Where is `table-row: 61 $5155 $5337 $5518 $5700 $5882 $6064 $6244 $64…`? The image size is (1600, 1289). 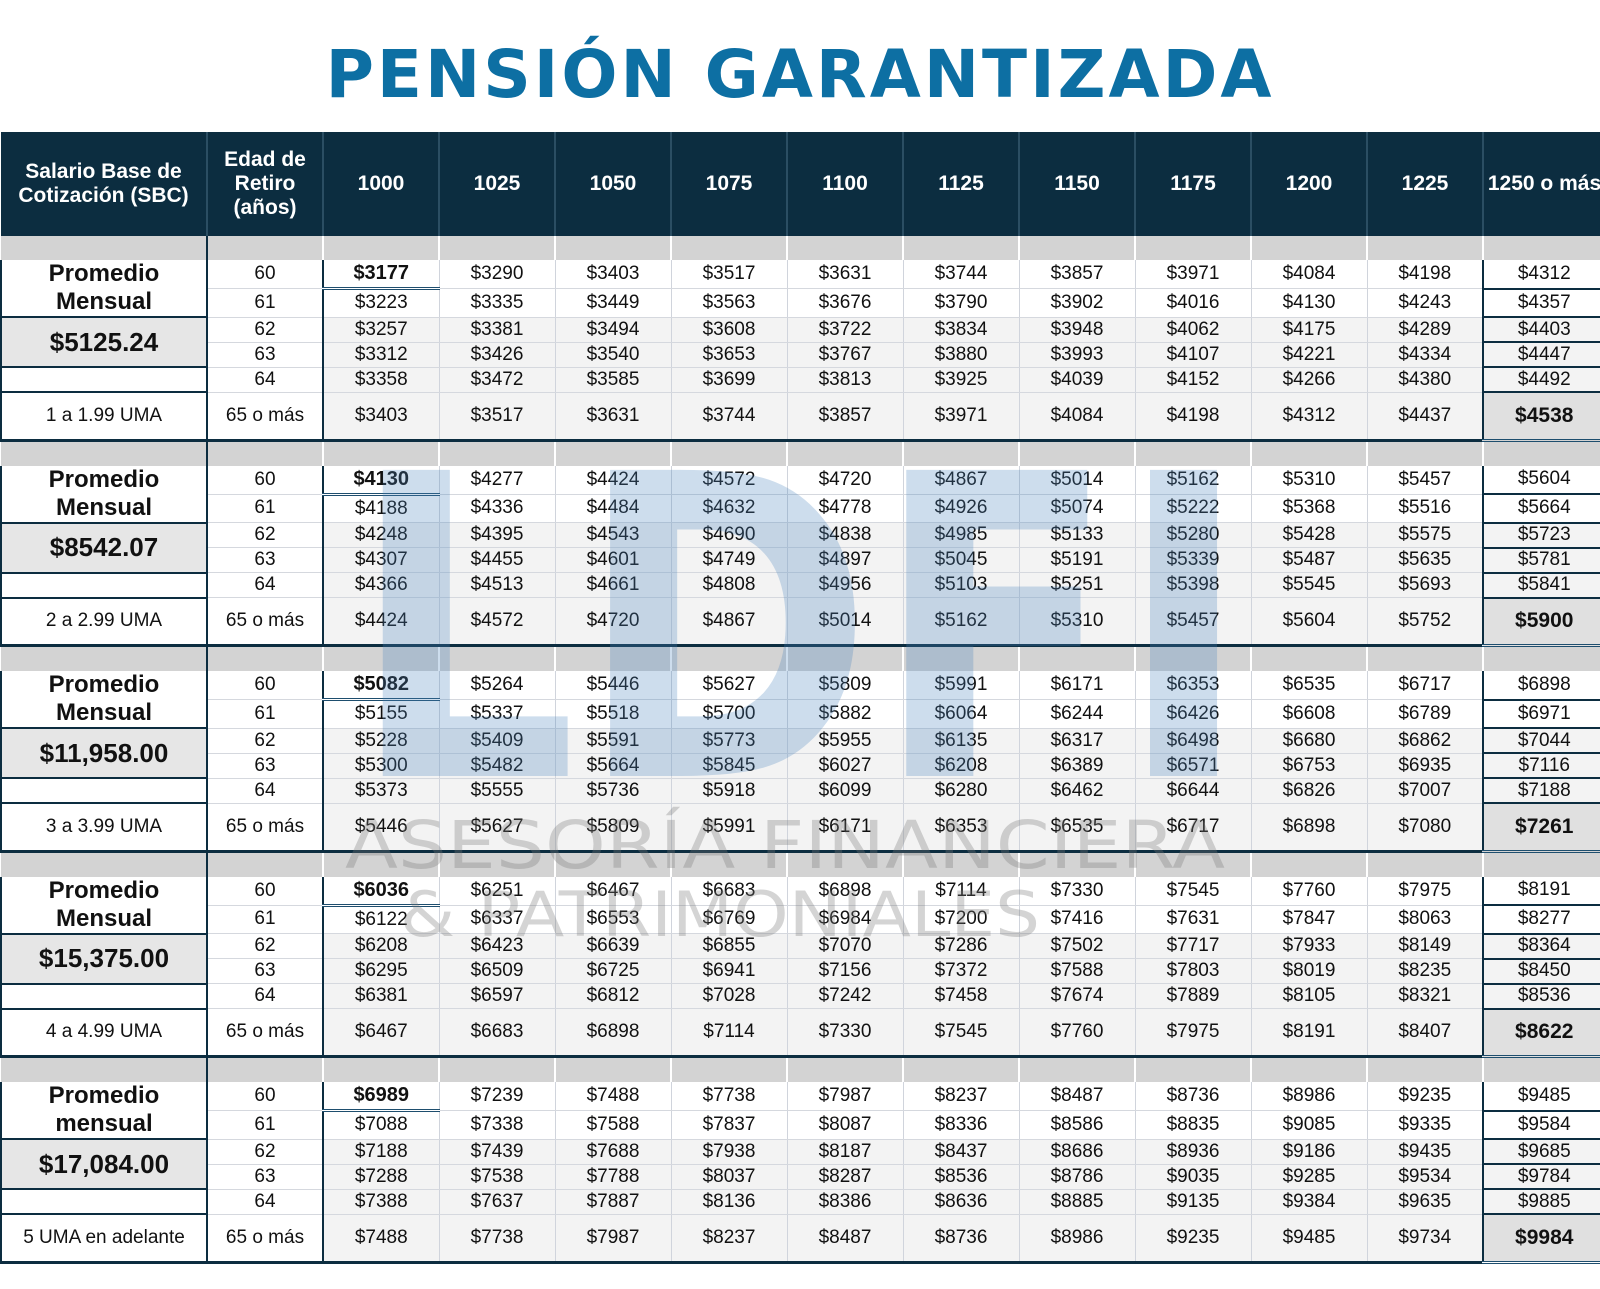 table-row: 61 $5155 $5337 $5518 $5700 $5882 $6064 $6244 $64… is located at coordinates (800, 714).